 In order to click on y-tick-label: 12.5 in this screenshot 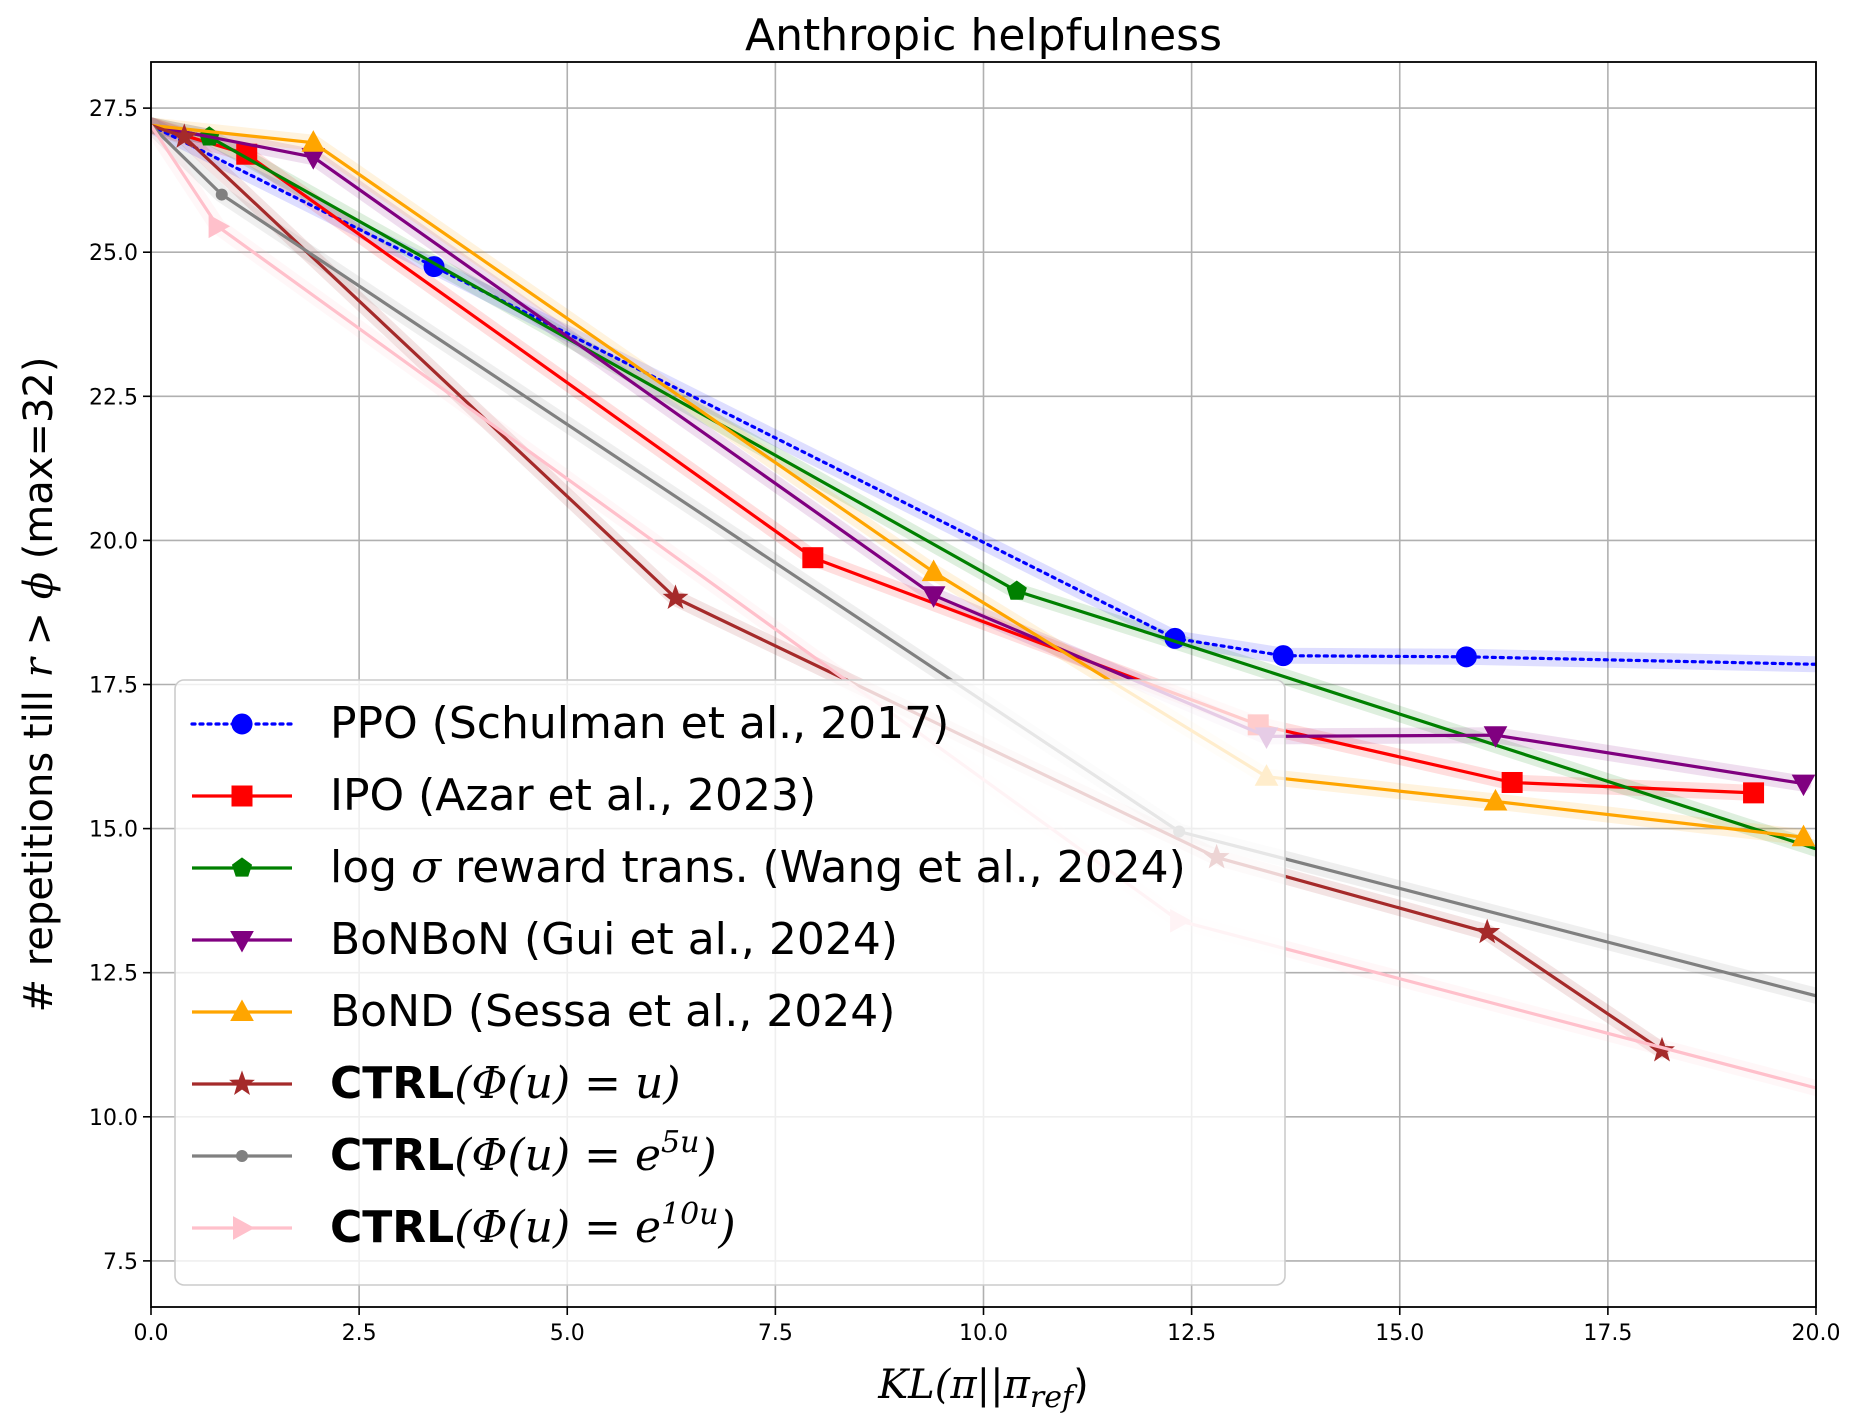, I will do `click(113, 974)`.